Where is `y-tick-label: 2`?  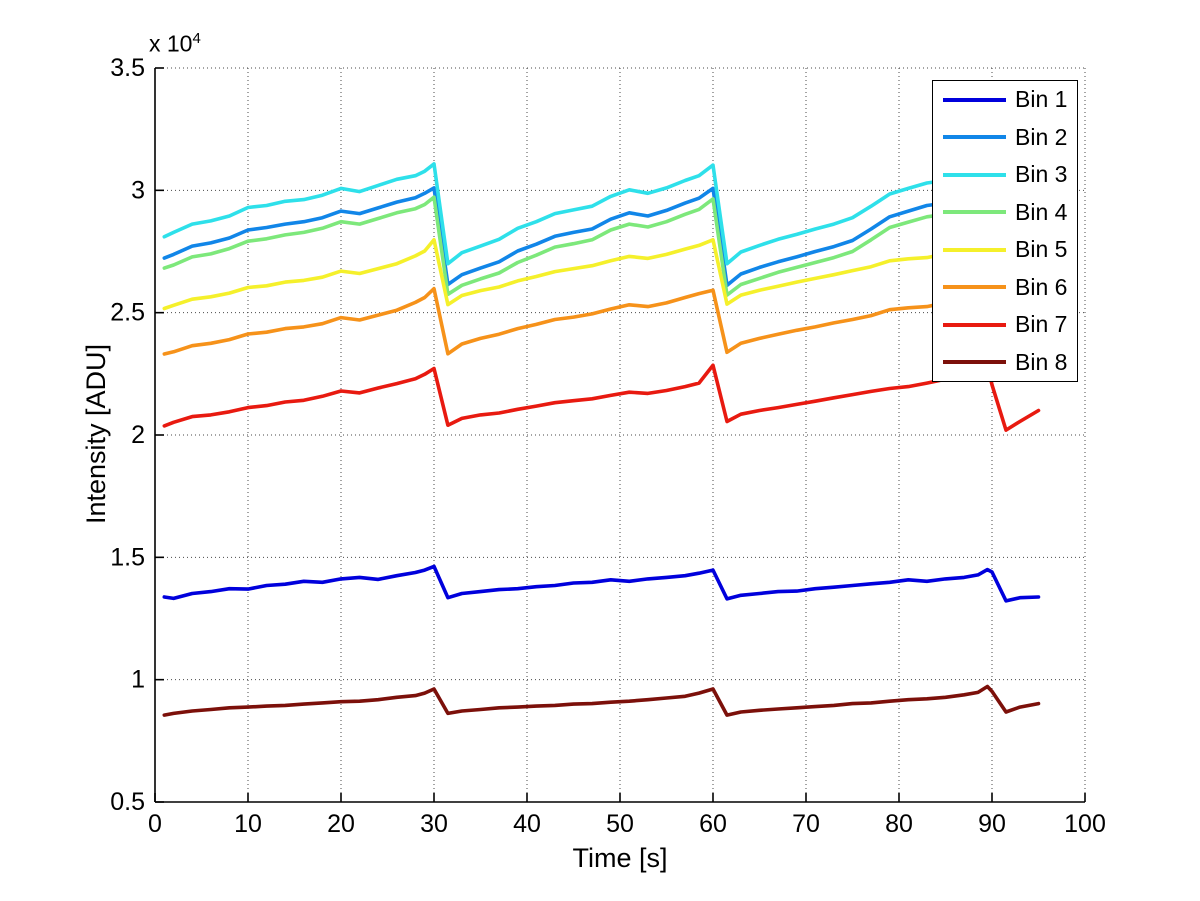
y-tick-label: 2 is located at coordinates (138, 435).